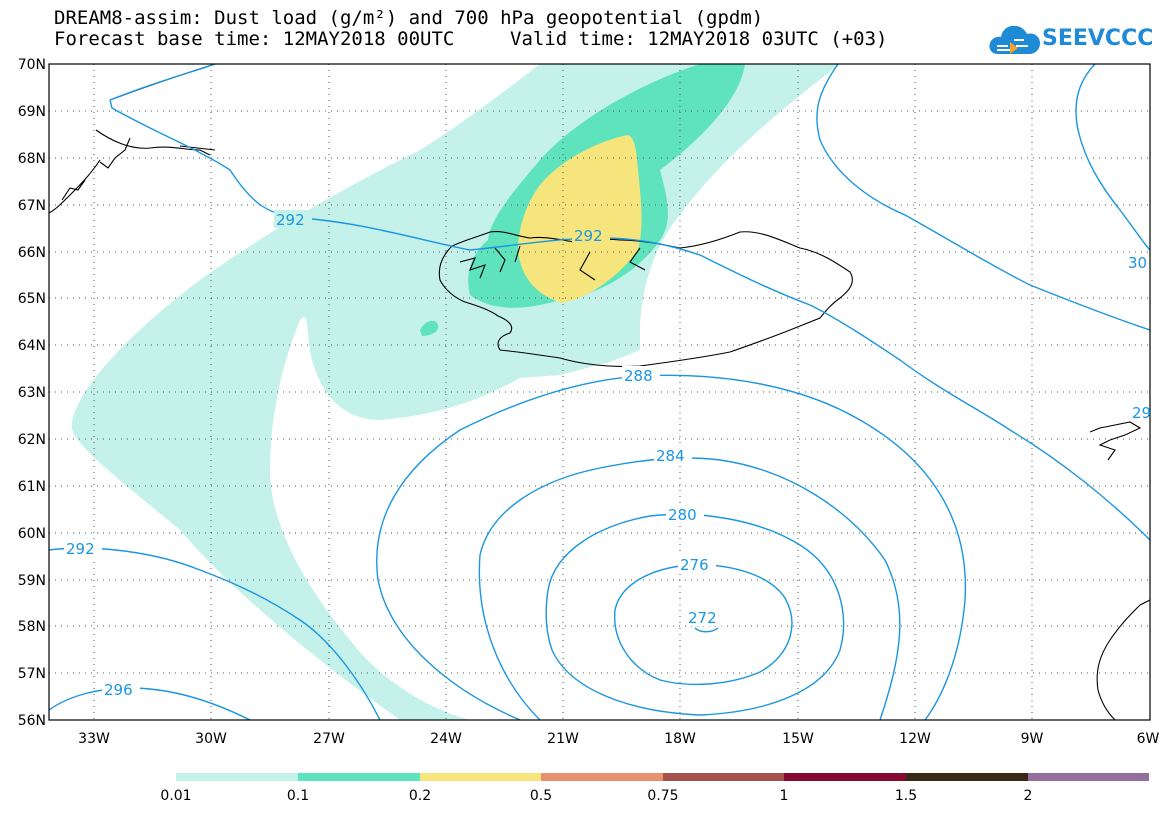 The width and height of the screenshot is (1175, 815). I want to click on seevccc-logo: SEEVCCC, so click(1078, 39).